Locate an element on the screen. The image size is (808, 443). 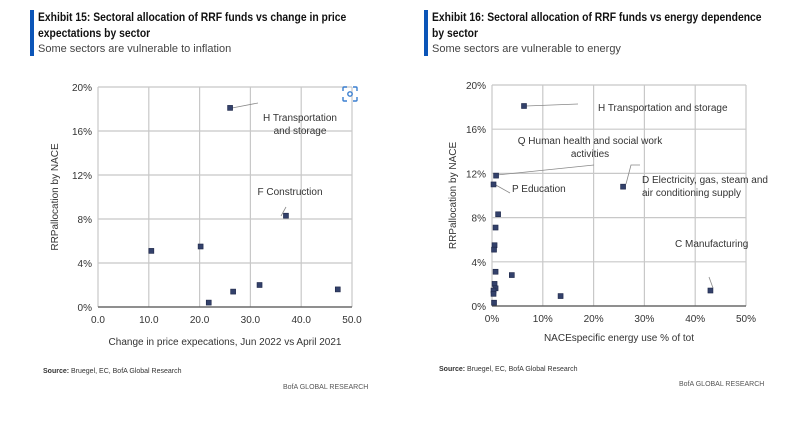
annotation-label: H Transportation is located at coordinates (300, 118).